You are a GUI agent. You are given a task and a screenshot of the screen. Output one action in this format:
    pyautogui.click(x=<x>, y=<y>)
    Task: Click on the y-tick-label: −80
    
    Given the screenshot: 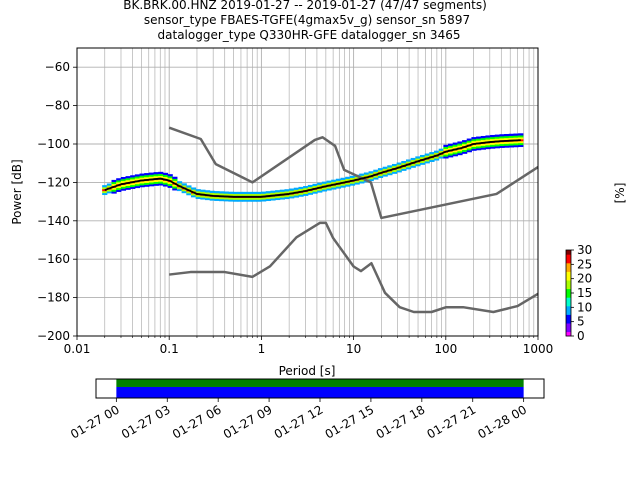 What is the action you would take?
    pyautogui.click(x=57, y=106)
    